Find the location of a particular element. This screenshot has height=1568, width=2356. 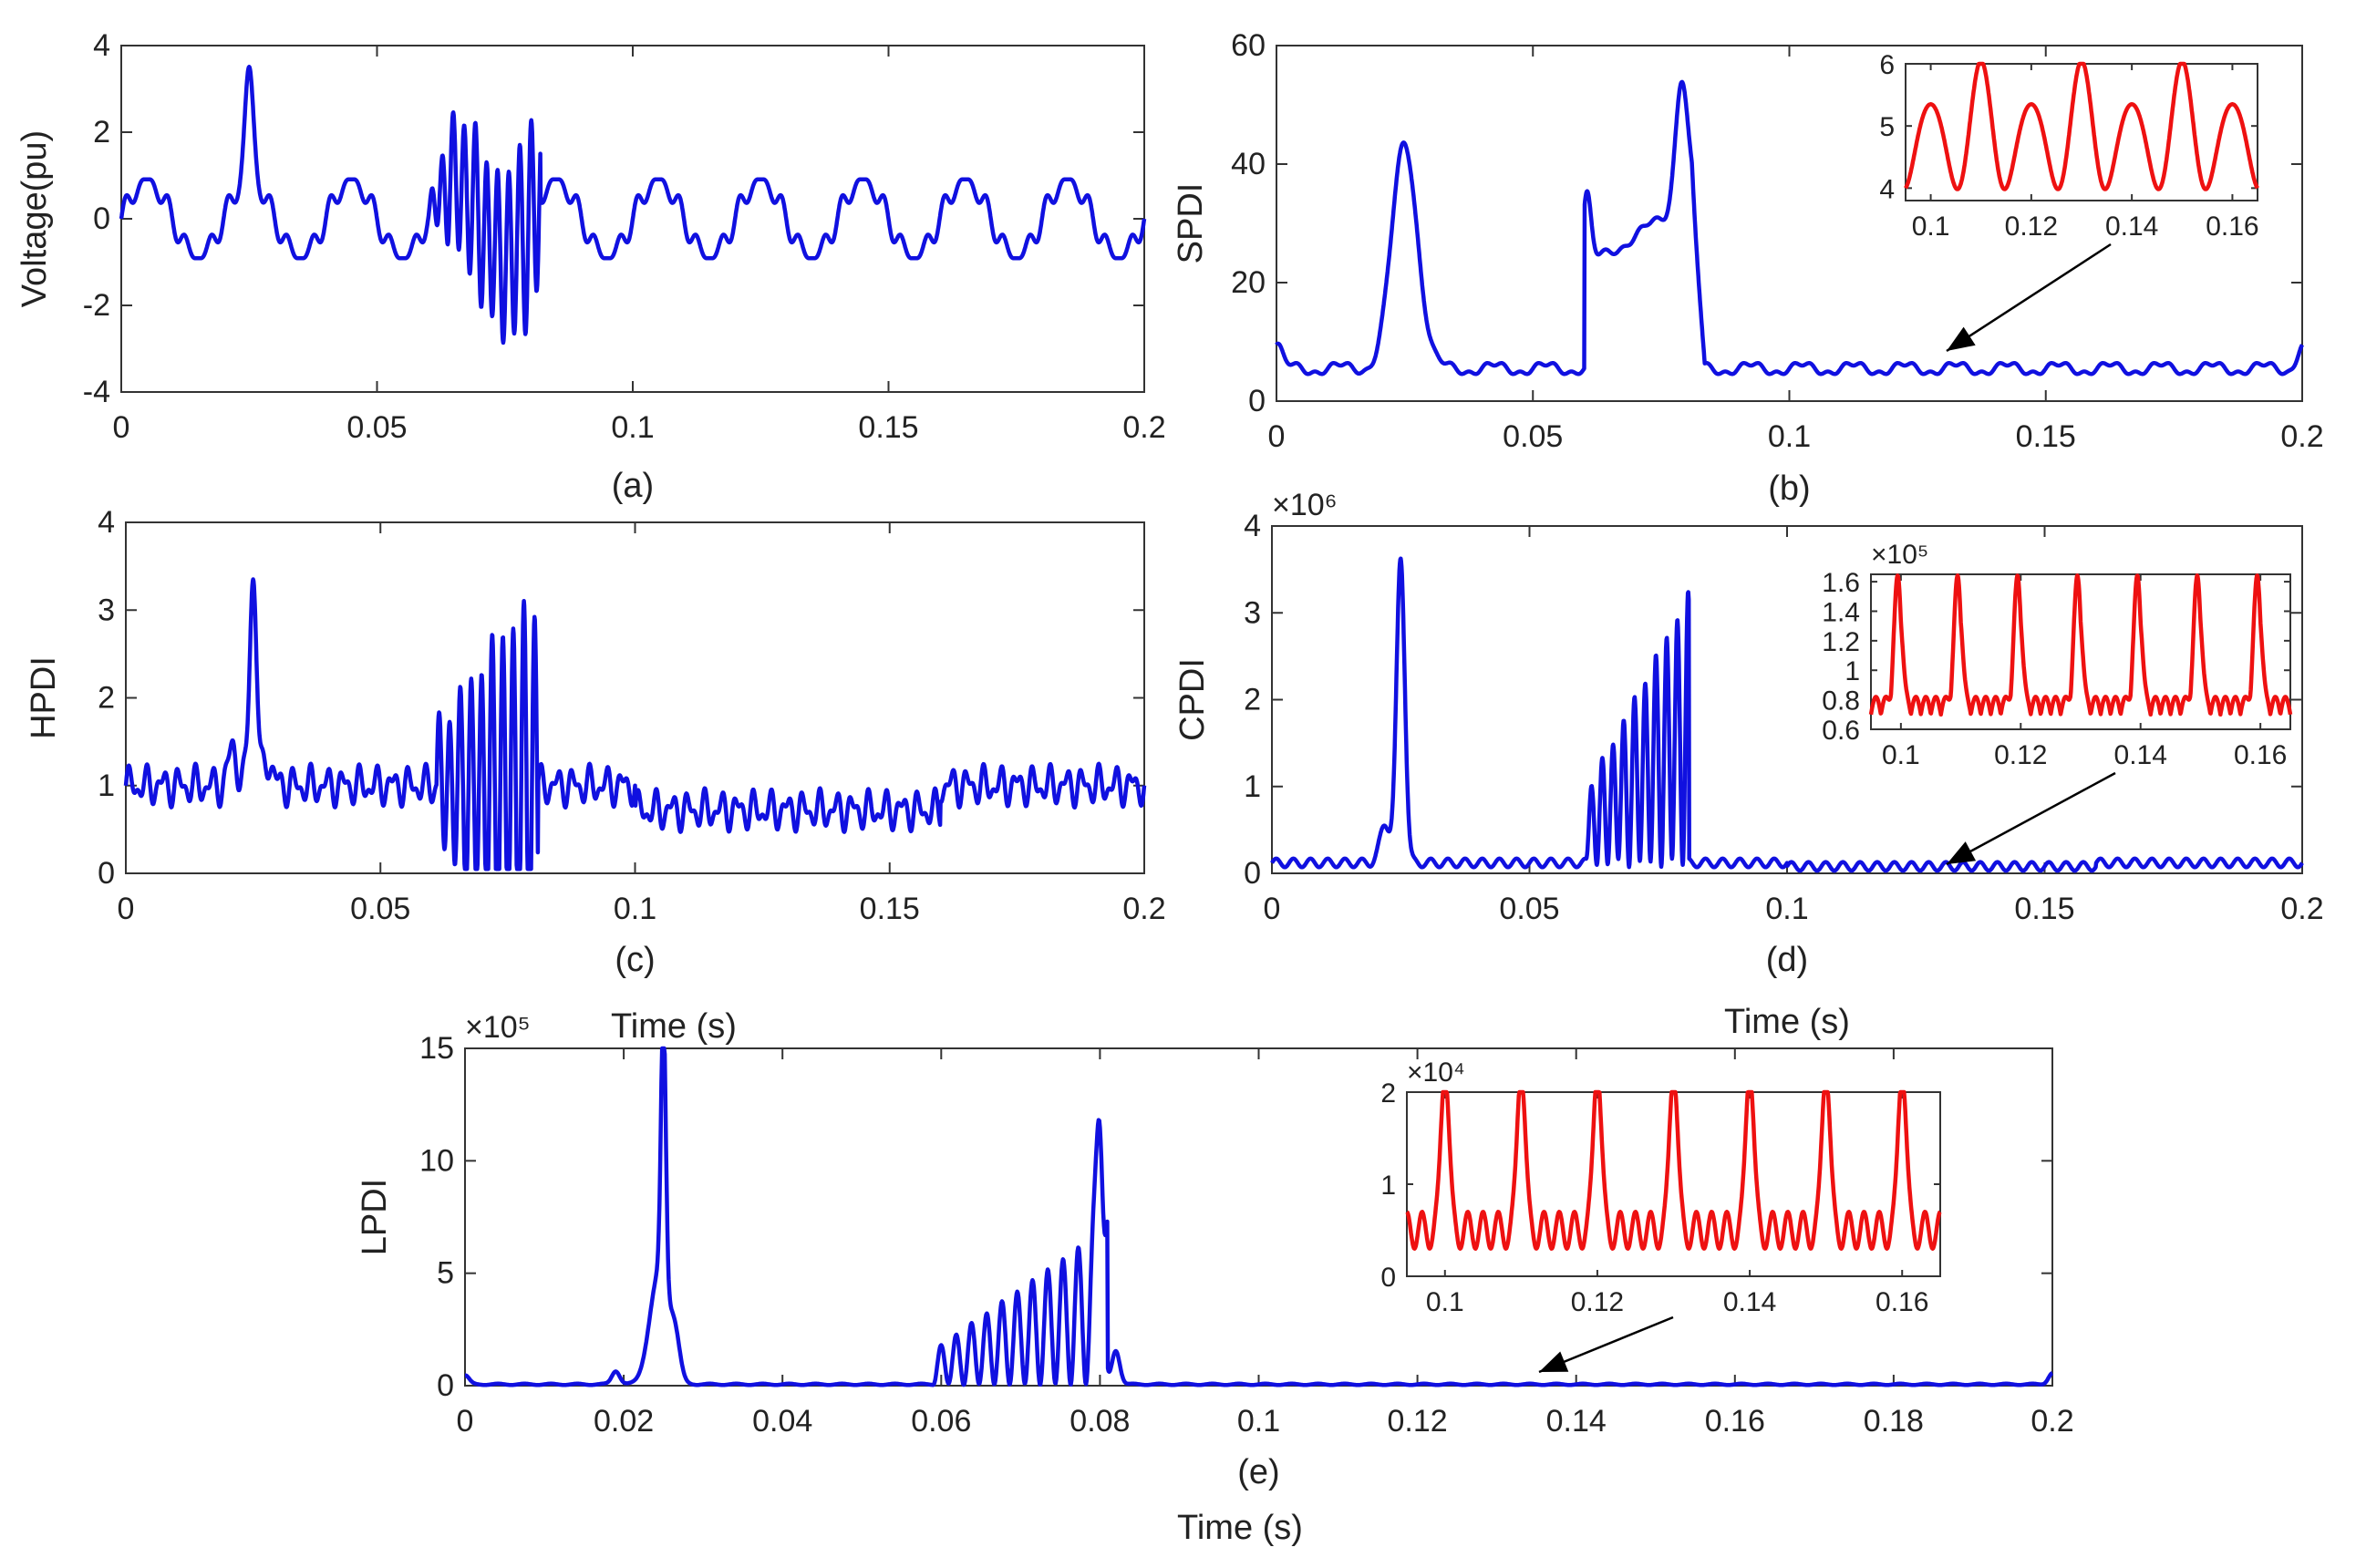

panel-b-arrow is located at coordinates (2029, 297).